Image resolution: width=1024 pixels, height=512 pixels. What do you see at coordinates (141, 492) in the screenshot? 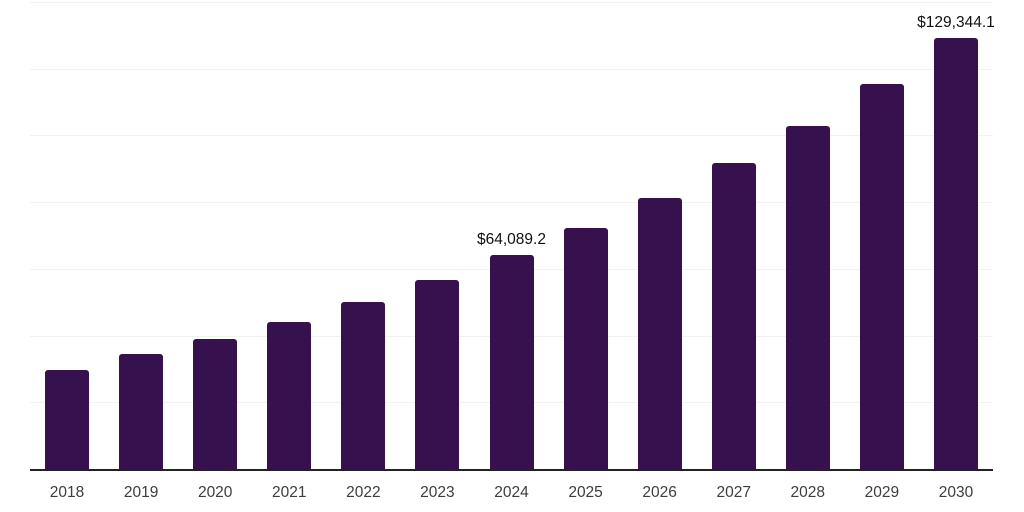
I see `x-tick-2019: 2019` at bounding box center [141, 492].